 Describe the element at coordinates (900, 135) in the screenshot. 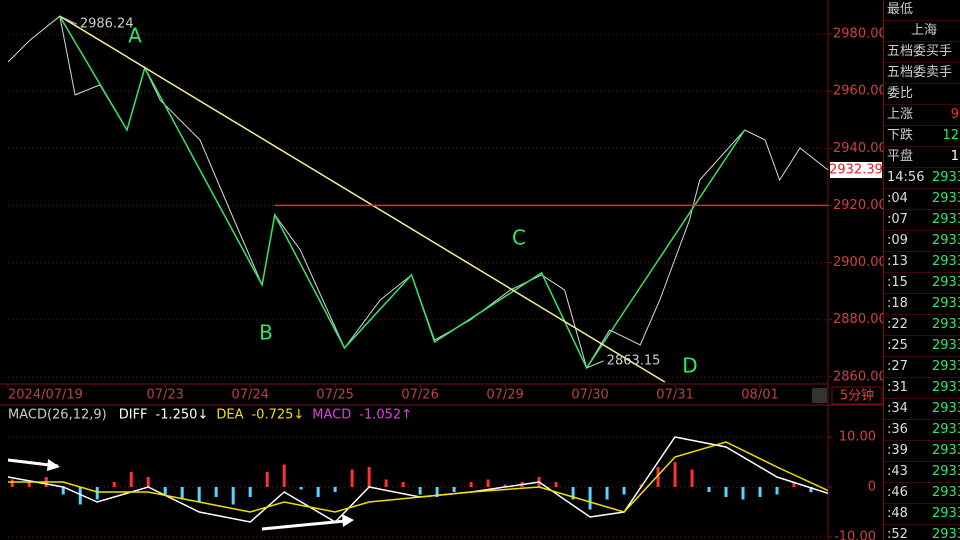

I see `stat-label: 下跌` at that location.